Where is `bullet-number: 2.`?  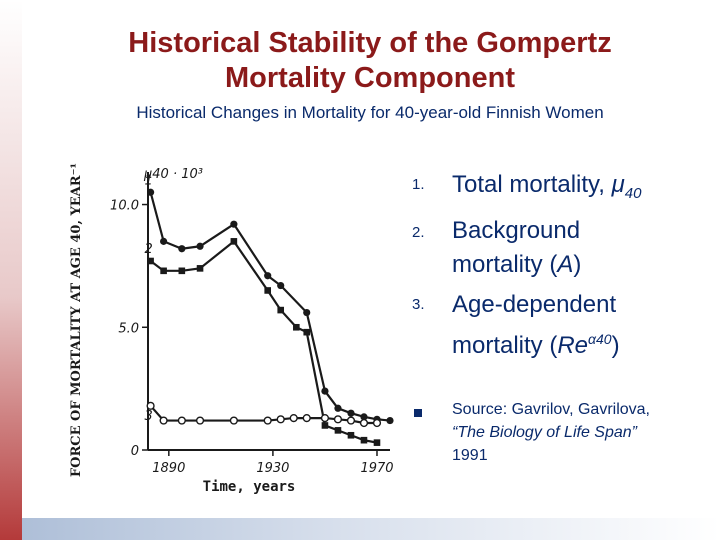
bullet-number: 2. is located at coordinates (418, 232).